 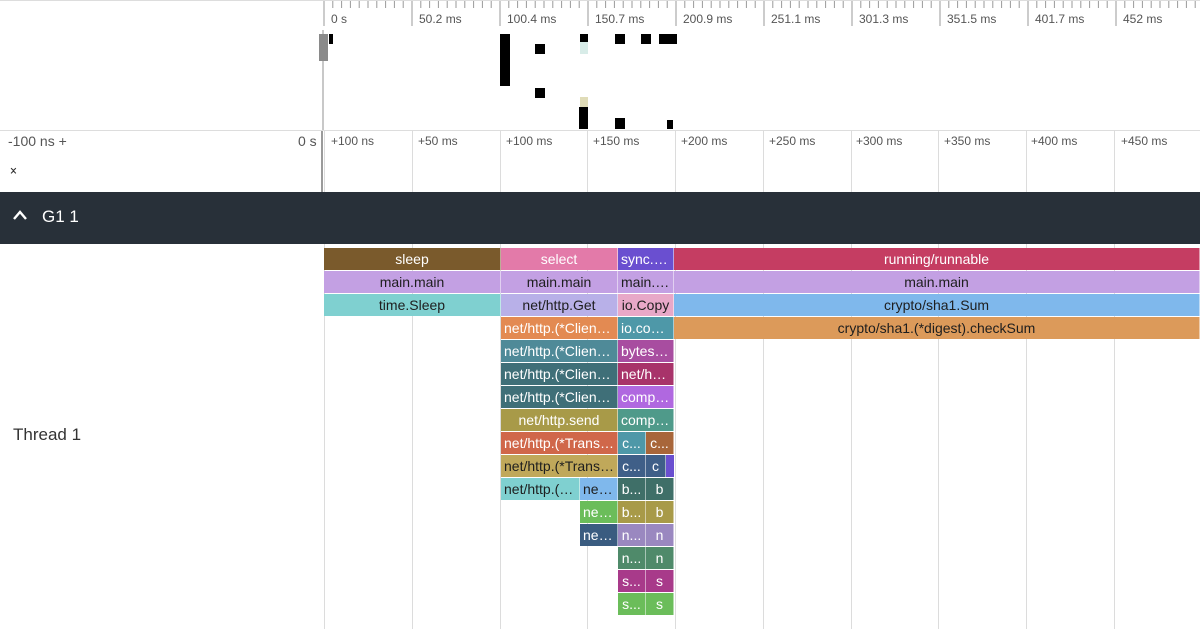 I want to click on flame-slice: c, so click(x=656, y=466).